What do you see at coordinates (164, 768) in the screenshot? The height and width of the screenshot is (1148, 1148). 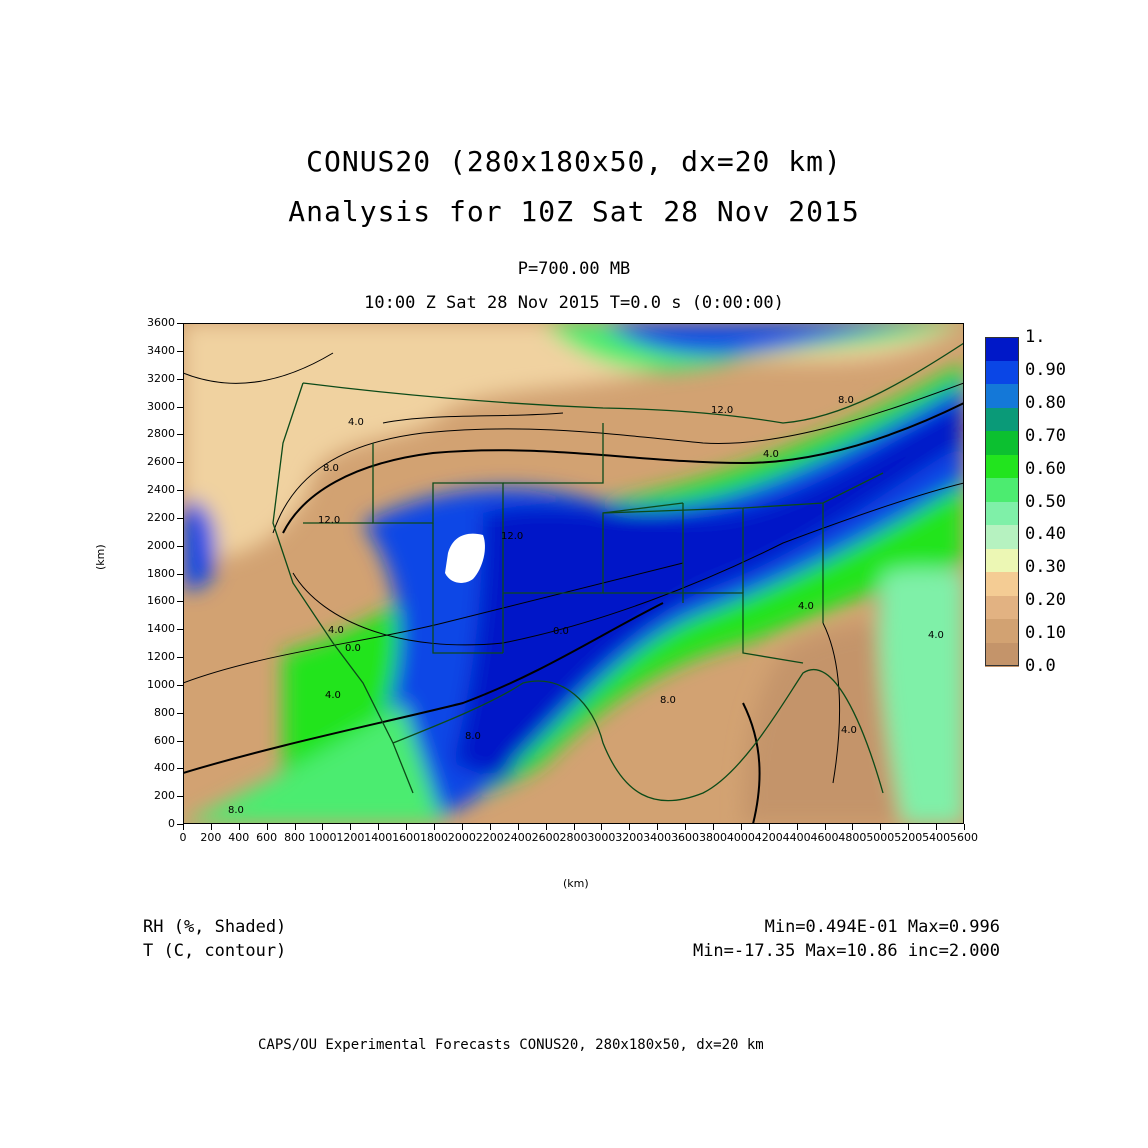 I see `y-tick-label: 400` at bounding box center [164, 768].